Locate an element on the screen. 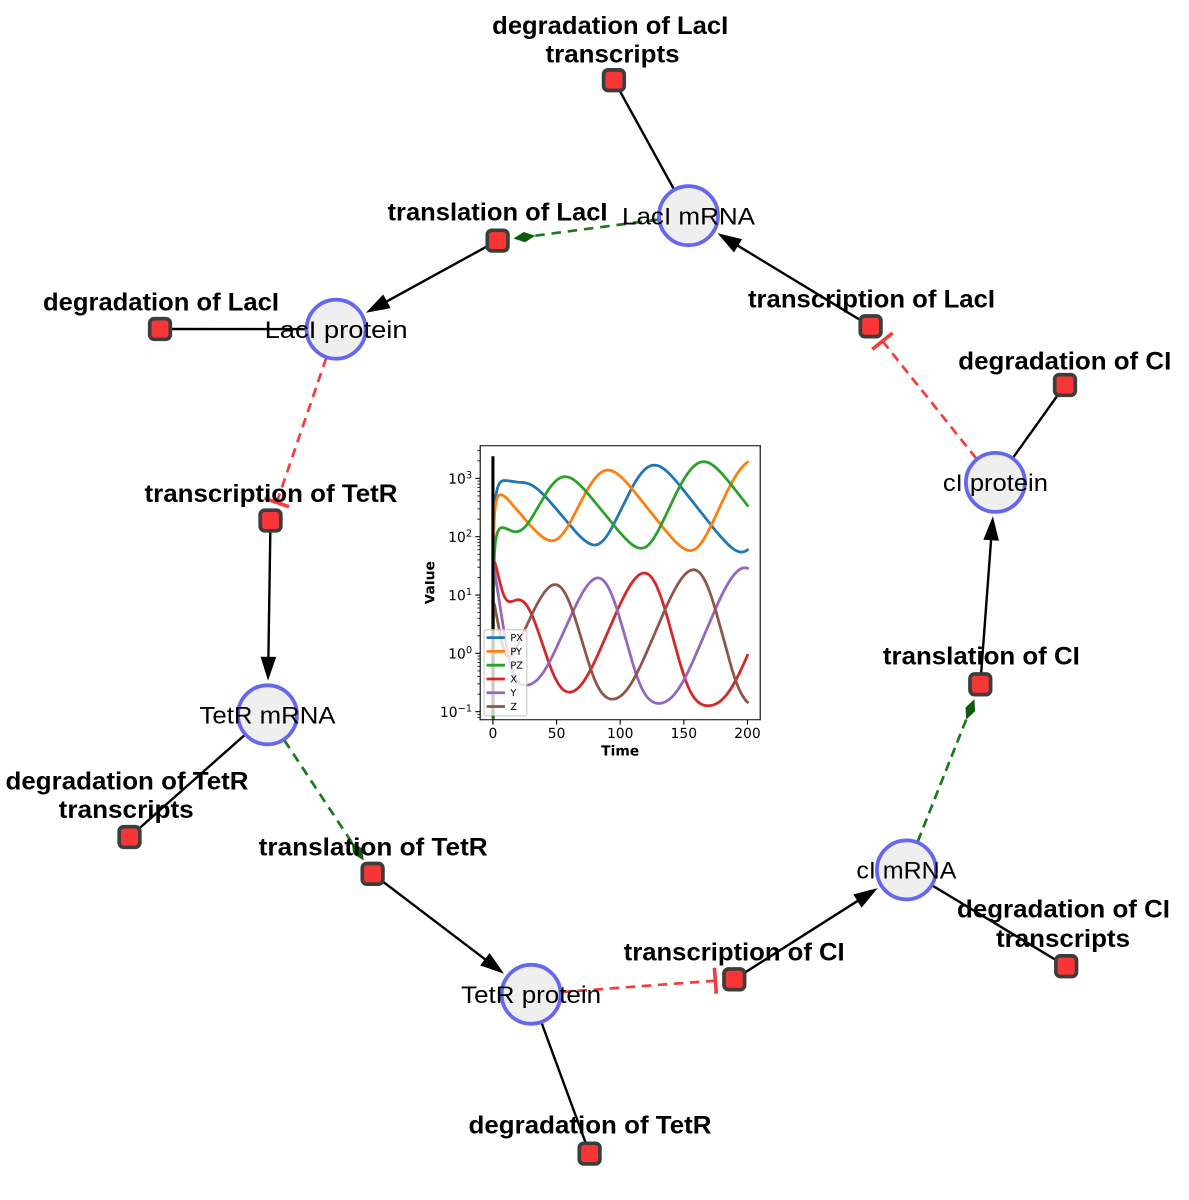 Image resolution: width=1189 pixels, height=1200 pixels. svg-text: cI mRNA is located at coordinates (906, 871).